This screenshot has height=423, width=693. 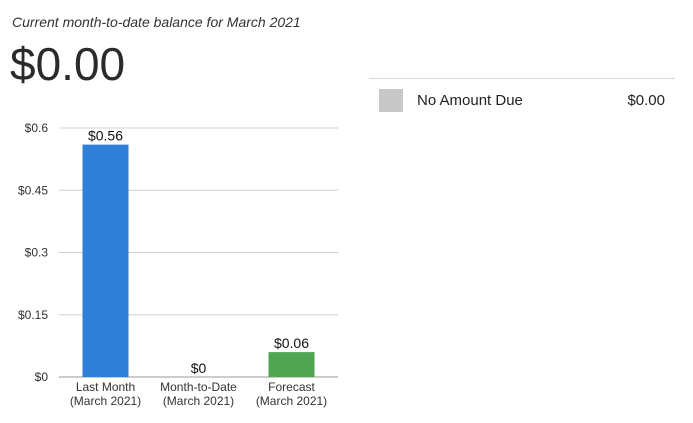 What do you see at coordinates (470, 100) in the screenshot?
I see `legend-label: No Amount Due` at bounding box center [470, 100].